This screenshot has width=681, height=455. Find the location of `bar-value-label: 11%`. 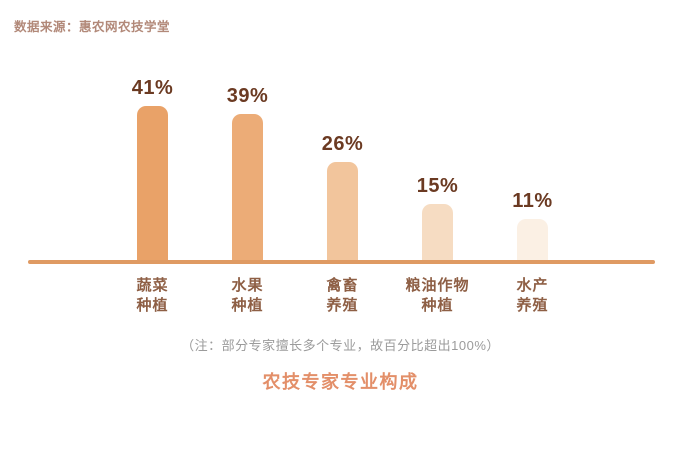

bar-value-label: 11% is located at coordinates (532, 201).